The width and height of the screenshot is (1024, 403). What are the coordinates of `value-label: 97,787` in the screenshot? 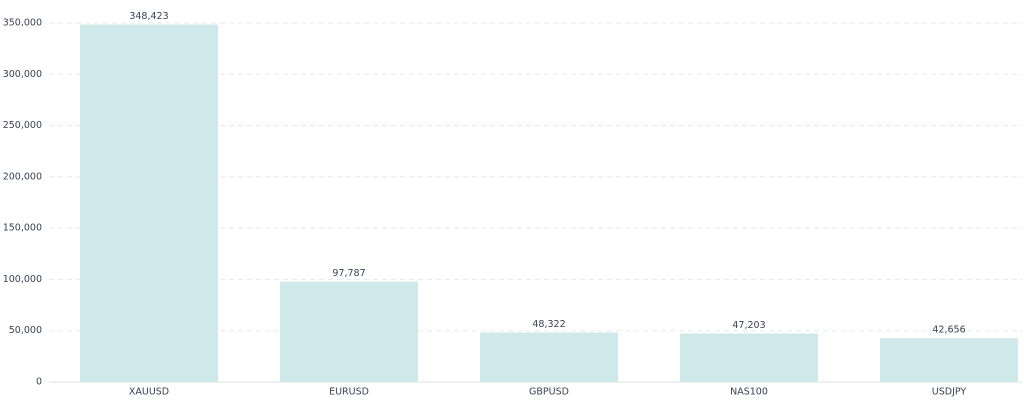 It's located at (348, 273).